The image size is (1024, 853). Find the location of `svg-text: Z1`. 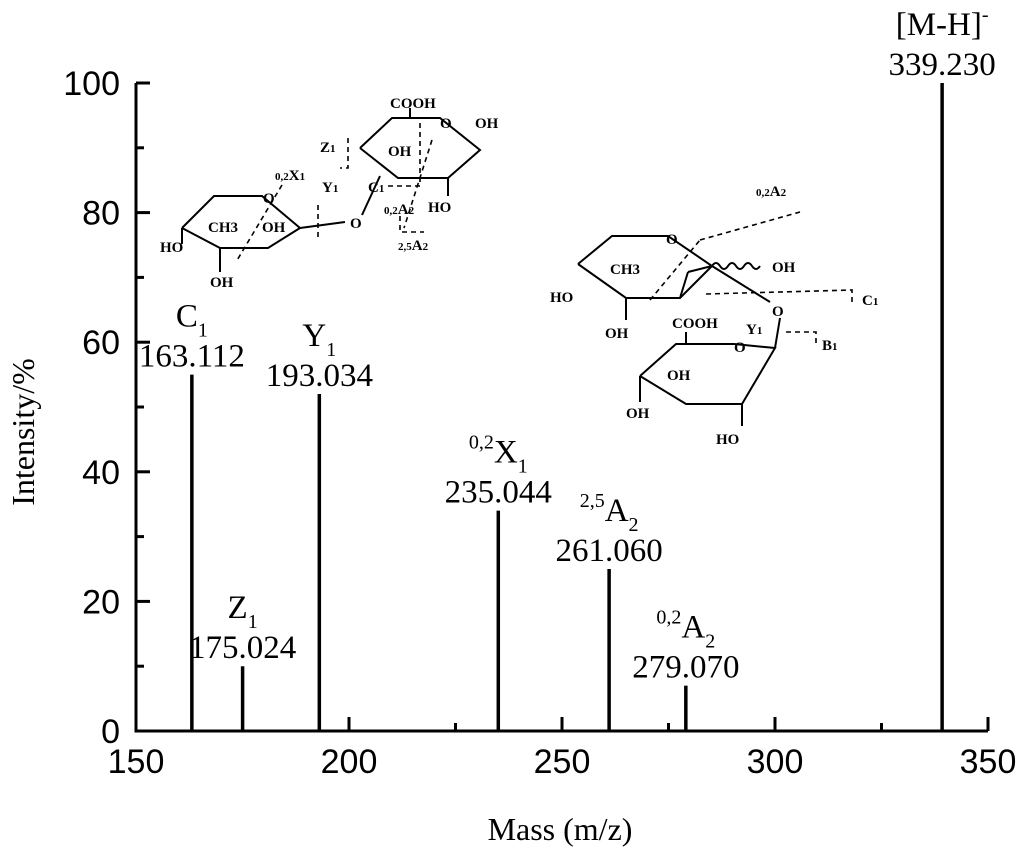

svg-text: Z1 is located at coordinates (328, 148).